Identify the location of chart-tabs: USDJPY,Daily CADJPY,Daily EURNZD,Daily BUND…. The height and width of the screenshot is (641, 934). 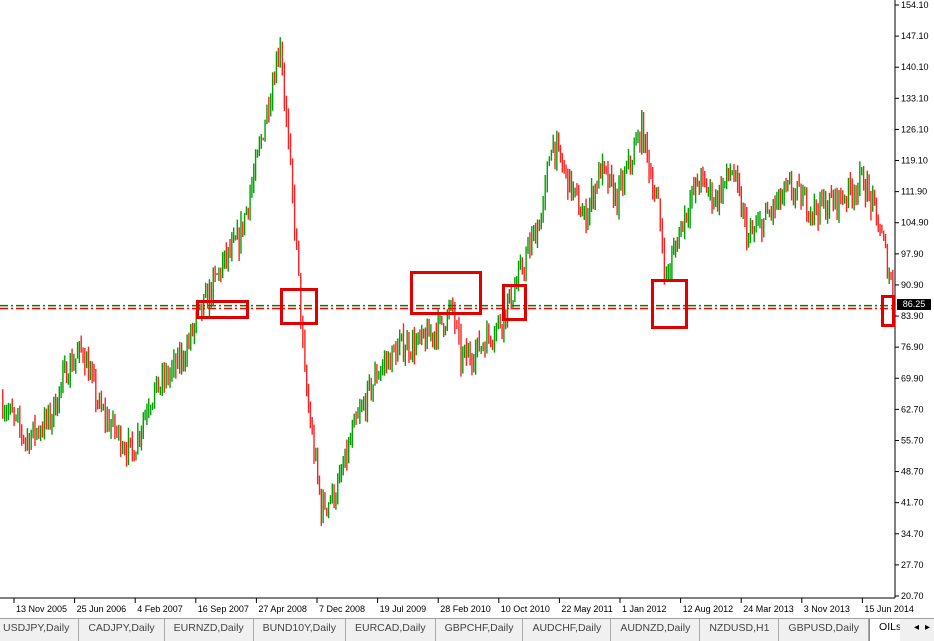
(467, 629).